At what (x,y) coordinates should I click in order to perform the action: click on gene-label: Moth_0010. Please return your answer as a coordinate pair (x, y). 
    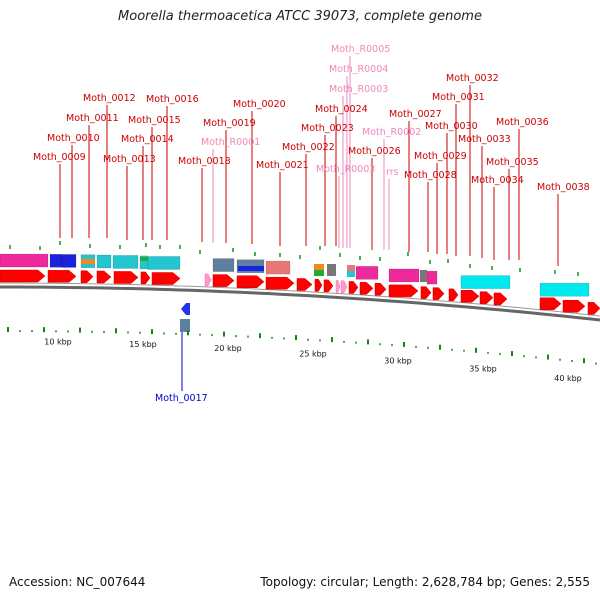
    Looking at the image, I should click on (73, 138).